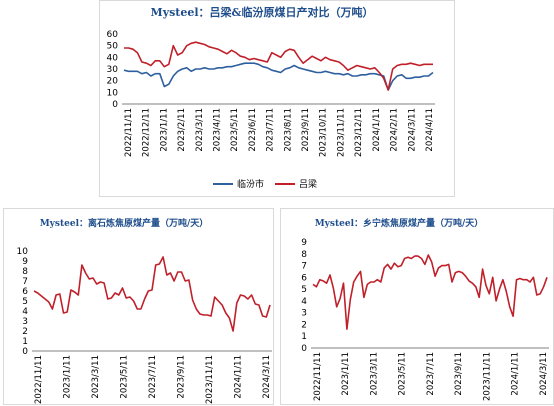 The image size is (554, 406). I want to click on x-tick-label: 2023/6/11, so click(253, 130).